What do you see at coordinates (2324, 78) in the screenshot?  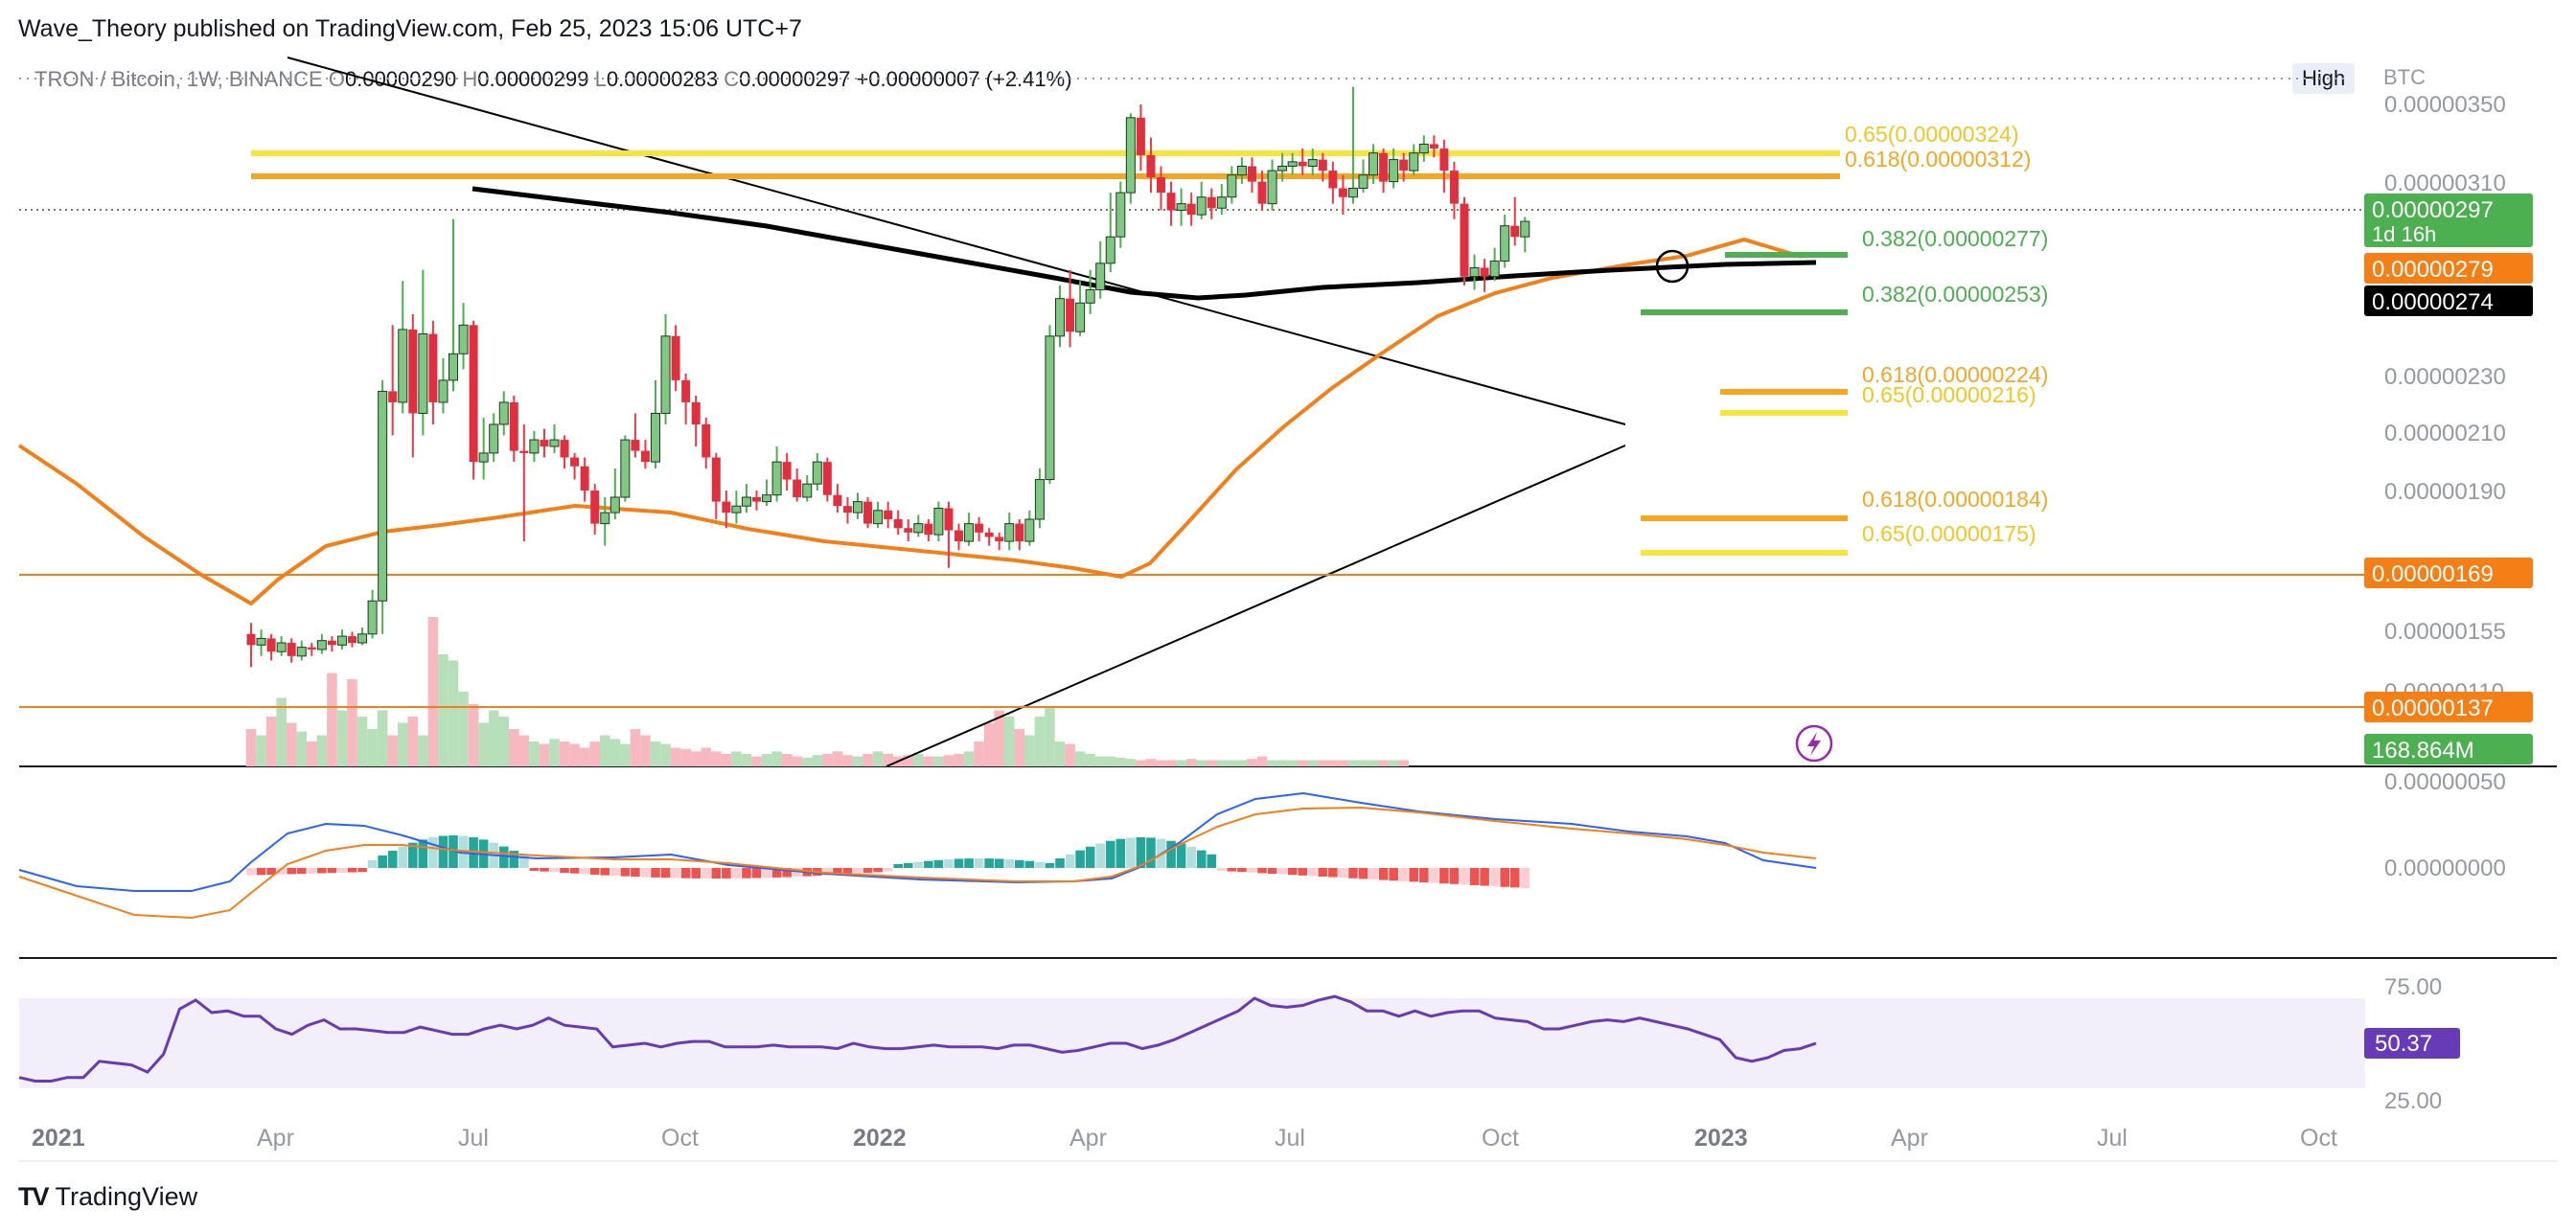 I see `high-badge: High` at bounding box center [2324, 78].